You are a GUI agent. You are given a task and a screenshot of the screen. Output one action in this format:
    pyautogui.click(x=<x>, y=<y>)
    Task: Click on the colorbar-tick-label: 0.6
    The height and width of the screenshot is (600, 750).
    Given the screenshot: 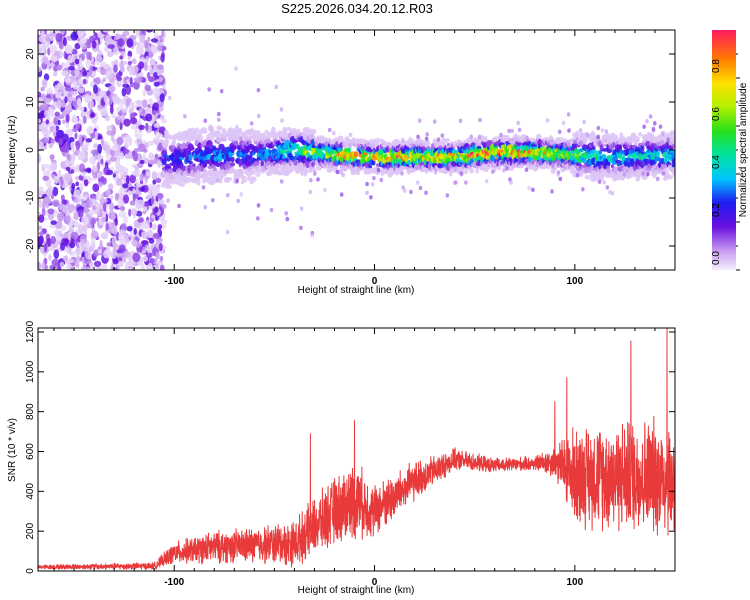 What is the action you would take?
    pyautogui.click(x=716, y=114)
    